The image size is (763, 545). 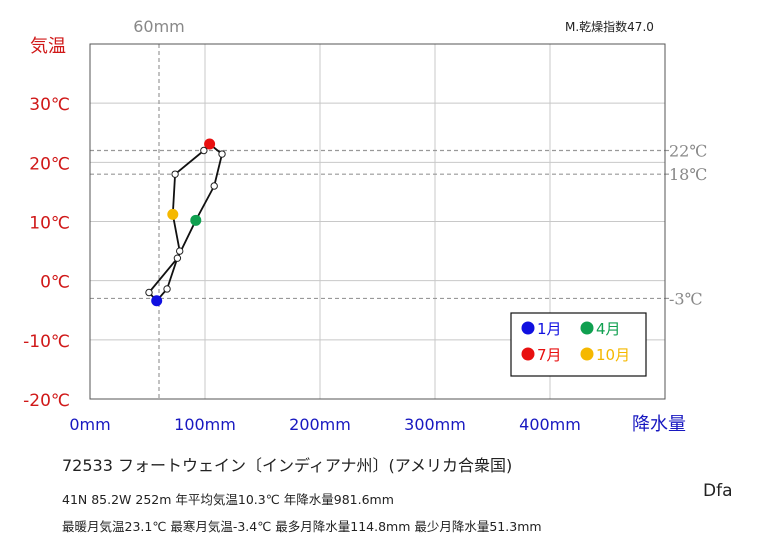 I want to click on climate-loop-line, so click(x=185, y=222).